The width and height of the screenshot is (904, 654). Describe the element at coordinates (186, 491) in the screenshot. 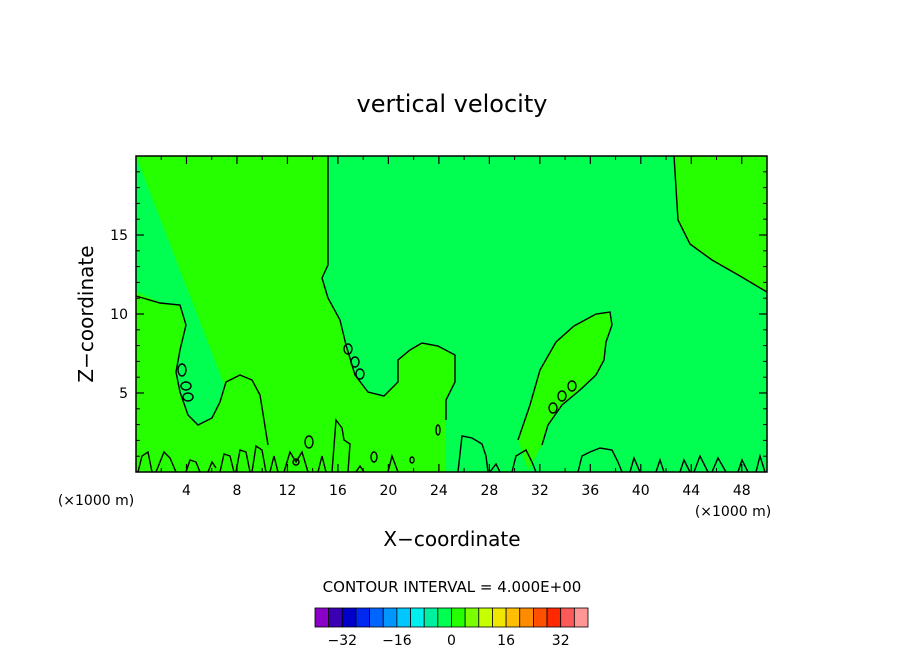

I see `x-tick-label: 4` at that location.